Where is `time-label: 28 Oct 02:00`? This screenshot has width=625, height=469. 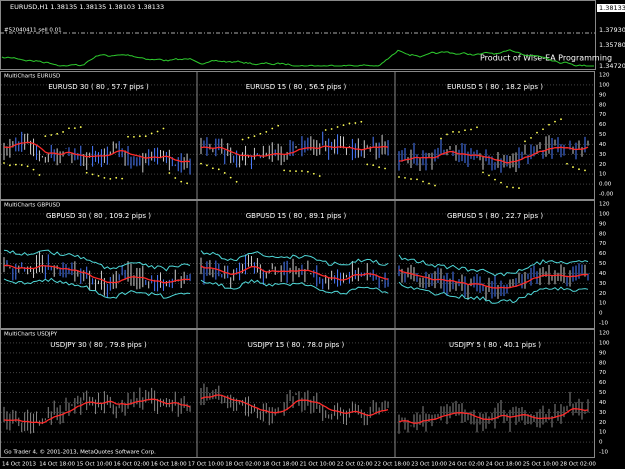
time-label: 28 Oct 02:00 is located at coordinates (578, 465).